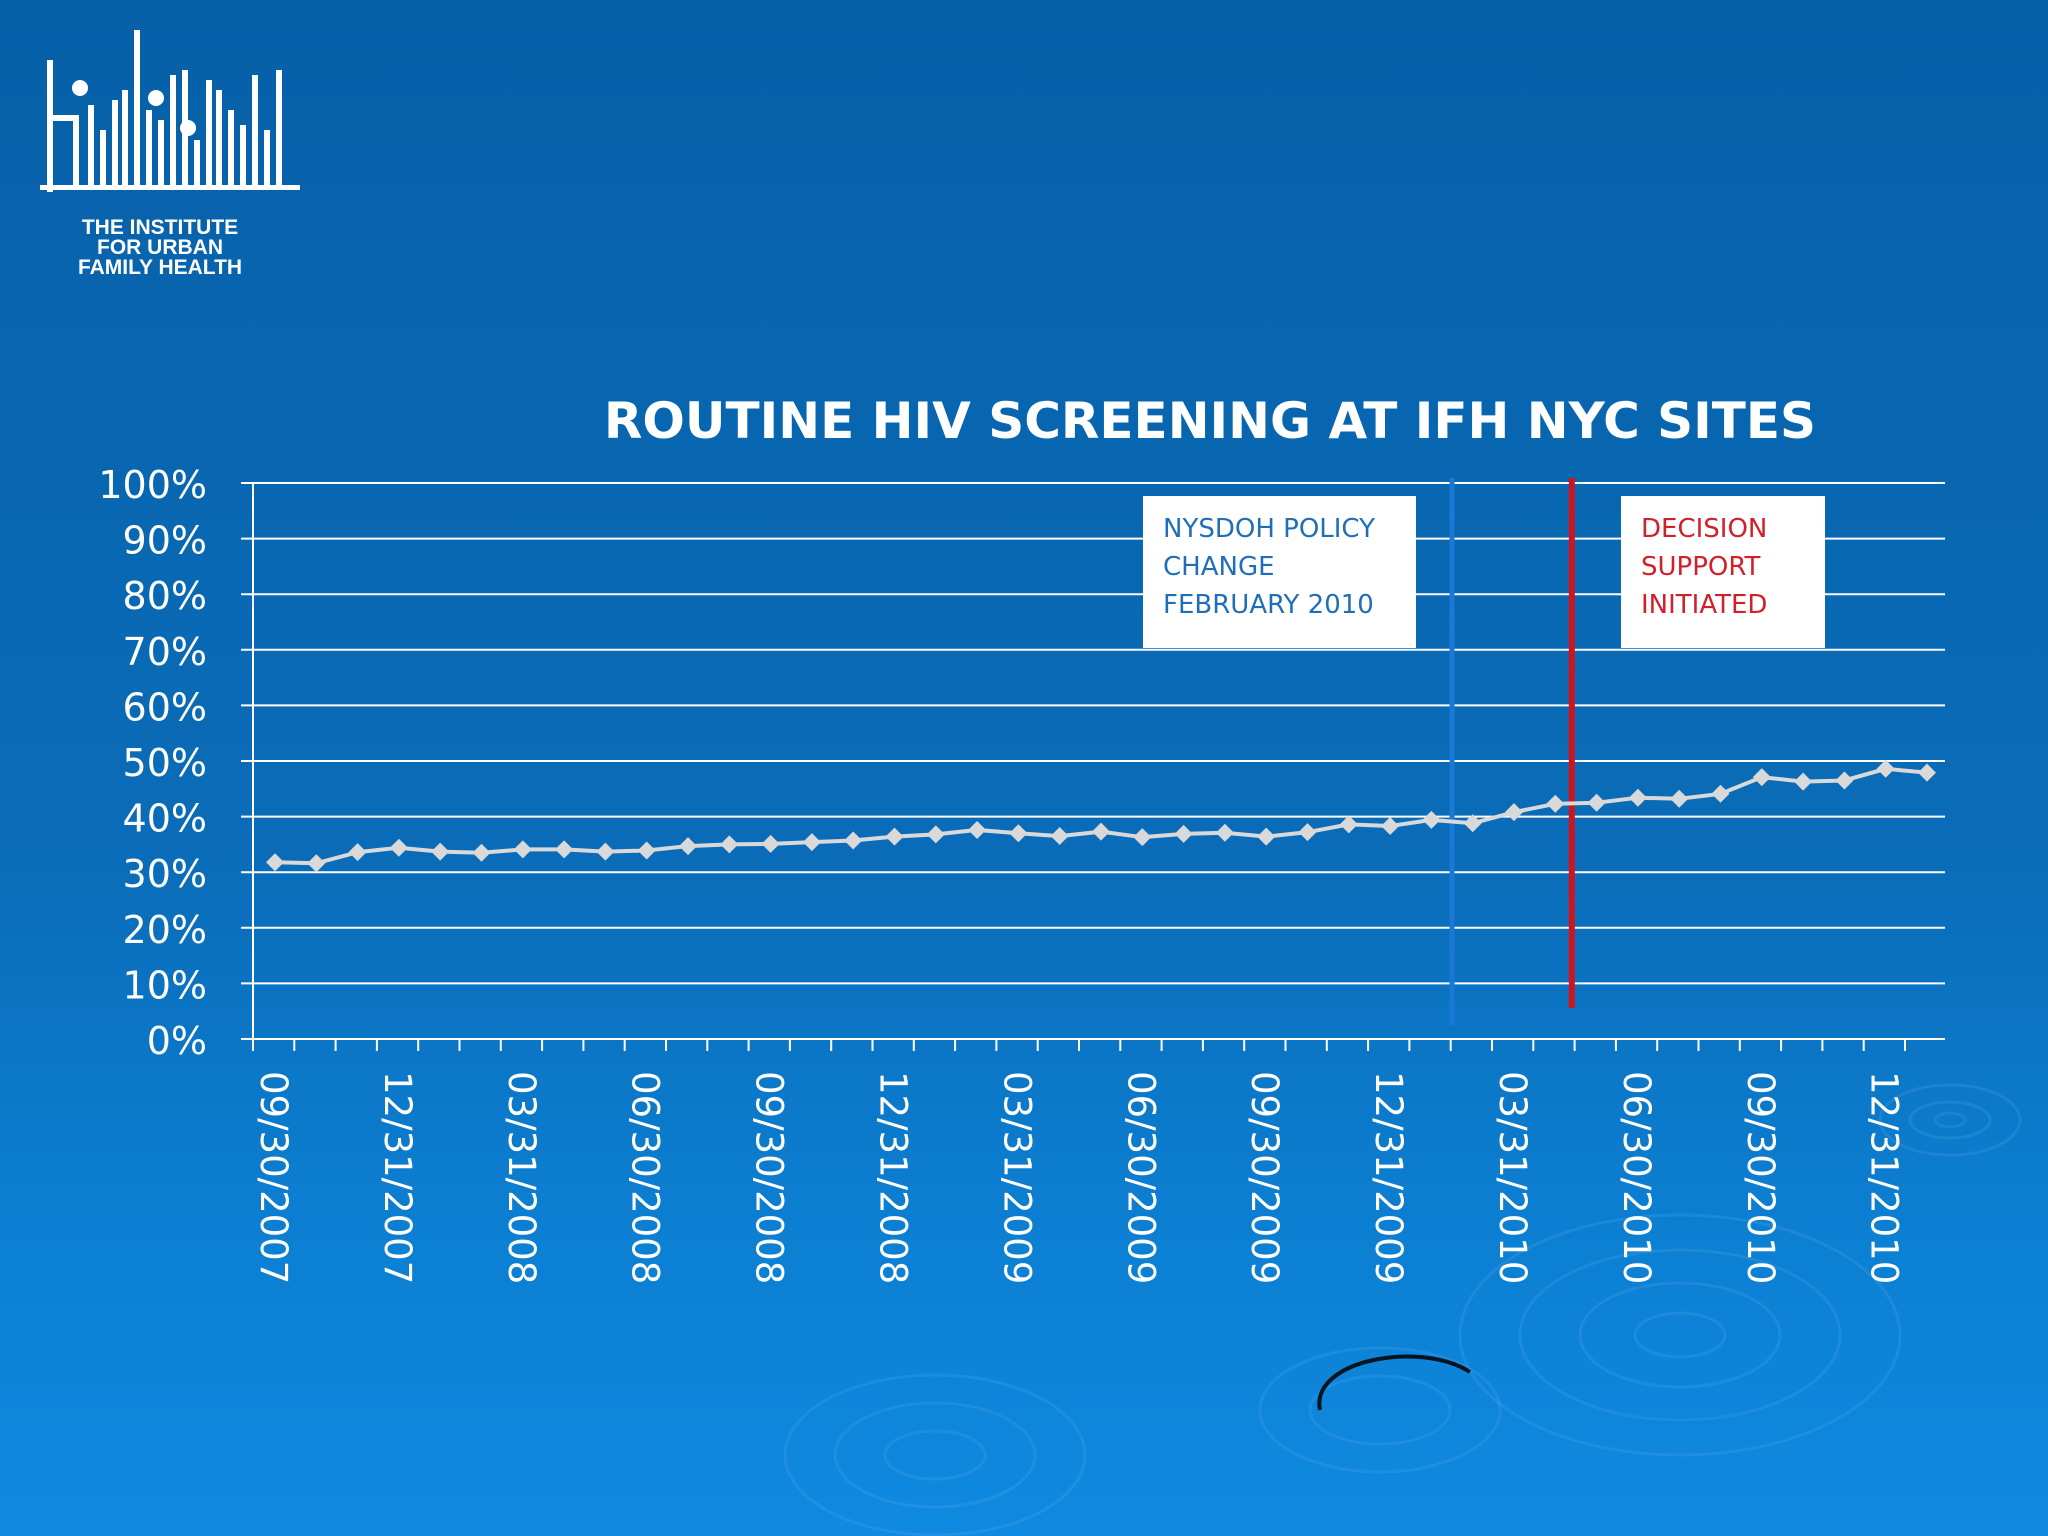 The height and width of the screenshot is (1536, 2048). I want to click on x-tick-label: 03/31/2008, so click(521, 1177).